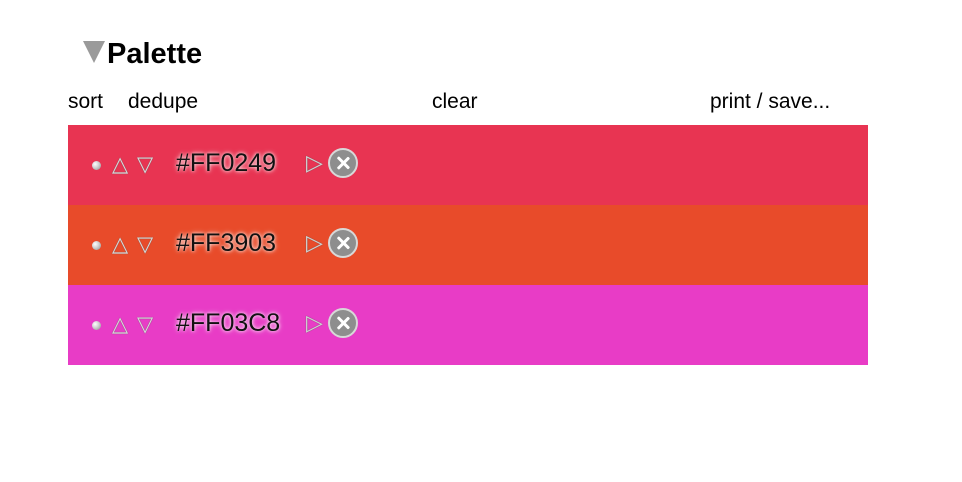 The image size is (962, 482). What do you see at coordinates (94, 52) in the screenshot?
I see `disclosure-triangle-icon` at bounding box center [94, 52].